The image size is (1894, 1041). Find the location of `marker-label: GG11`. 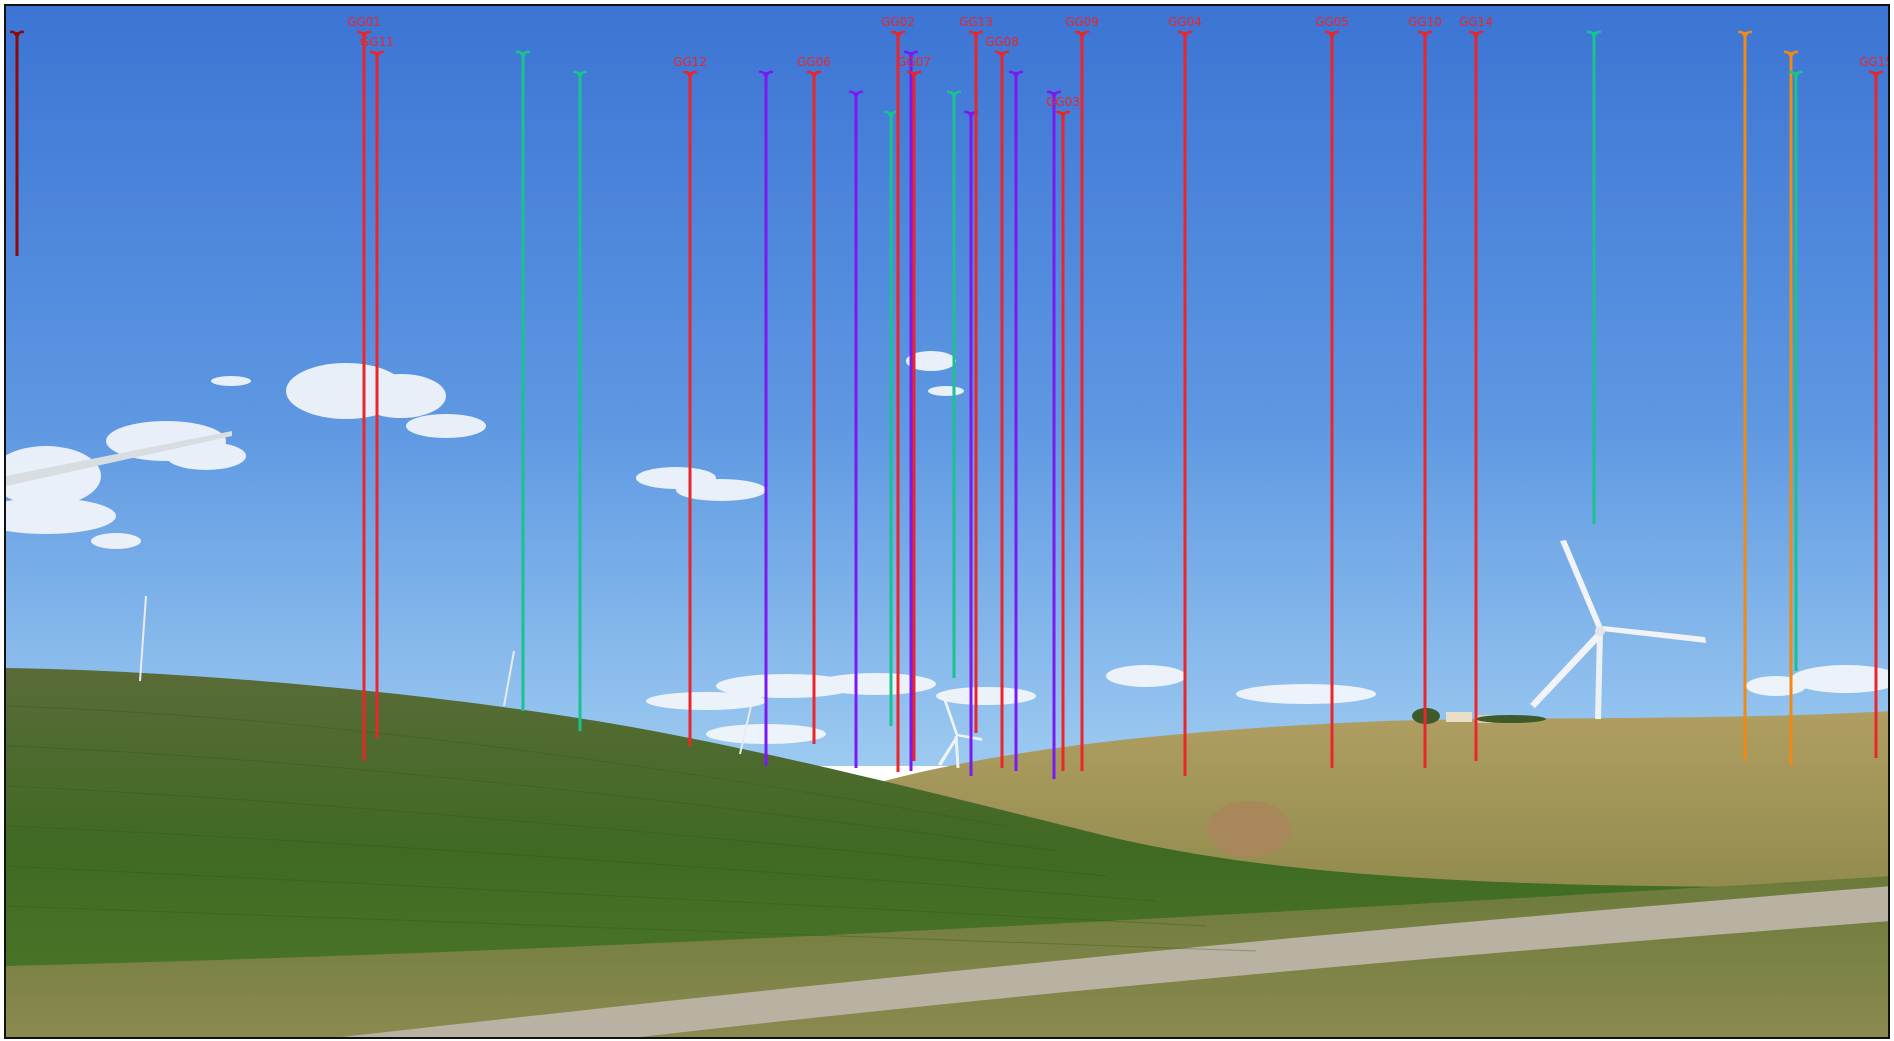

marker-label: GG11 is located at coordinates (377, 42).